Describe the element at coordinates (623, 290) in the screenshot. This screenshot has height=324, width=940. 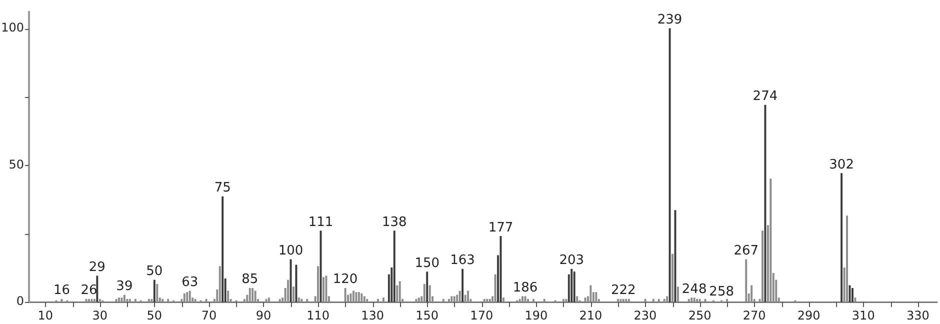
I see `annotation: 222` at that location.